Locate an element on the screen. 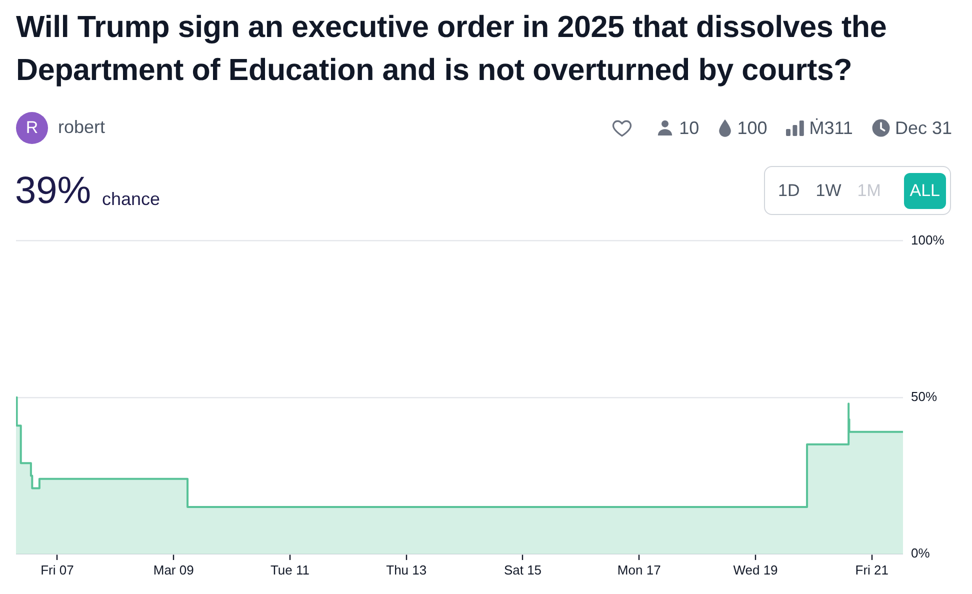 This screenshot has height=594, width=972. time-range-toggle: 1D 1W 1M ALL is located at coordinates (857, 190).